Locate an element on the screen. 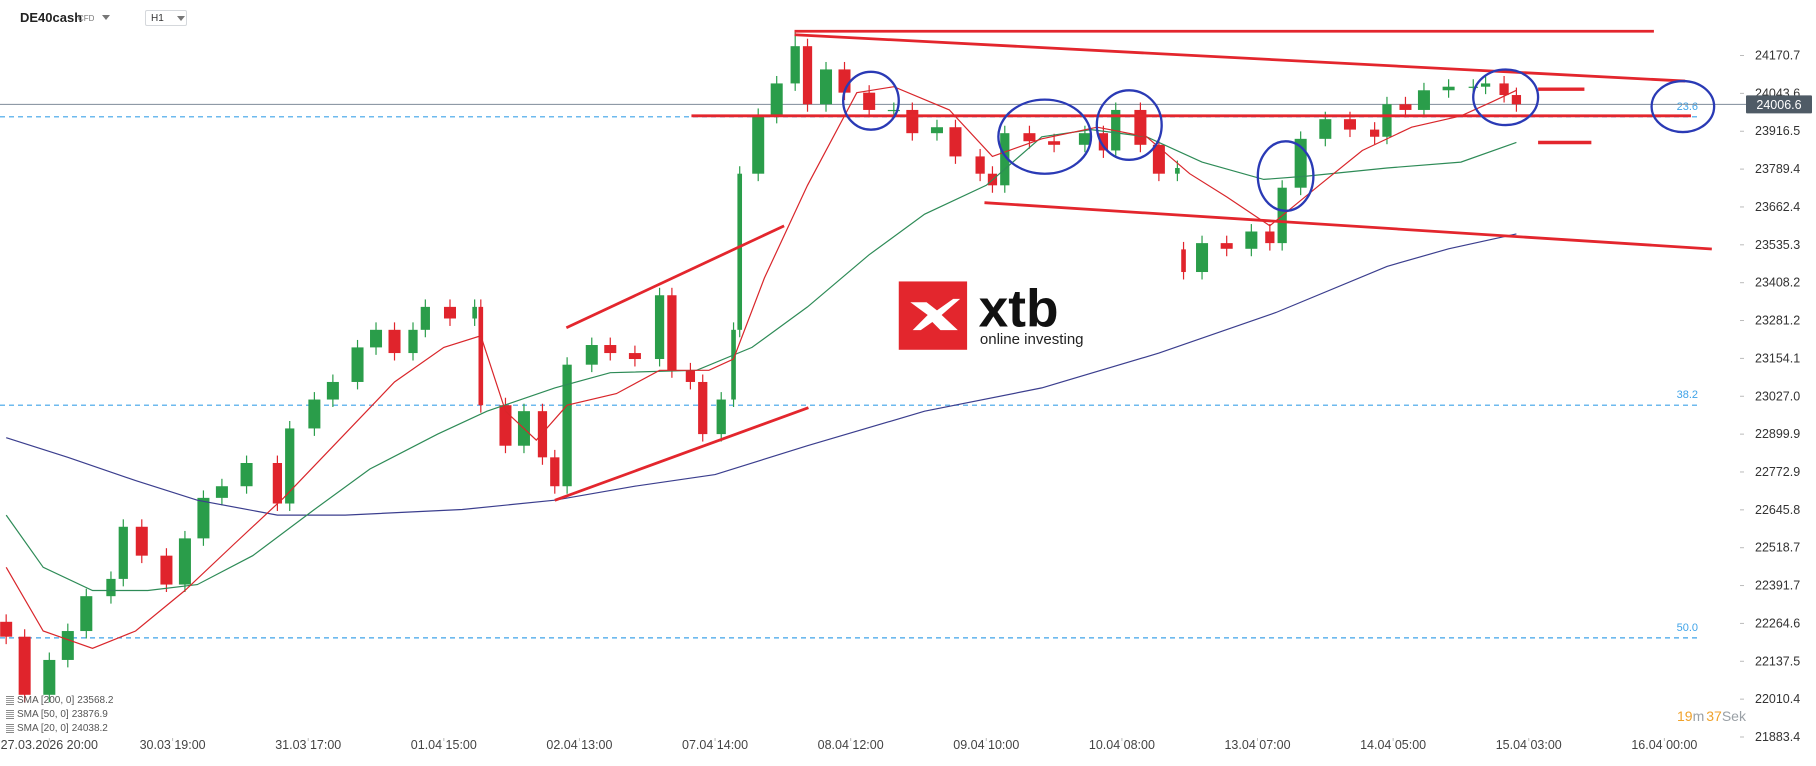  timeframe-select: H1 is located at coordinates (166, 18).